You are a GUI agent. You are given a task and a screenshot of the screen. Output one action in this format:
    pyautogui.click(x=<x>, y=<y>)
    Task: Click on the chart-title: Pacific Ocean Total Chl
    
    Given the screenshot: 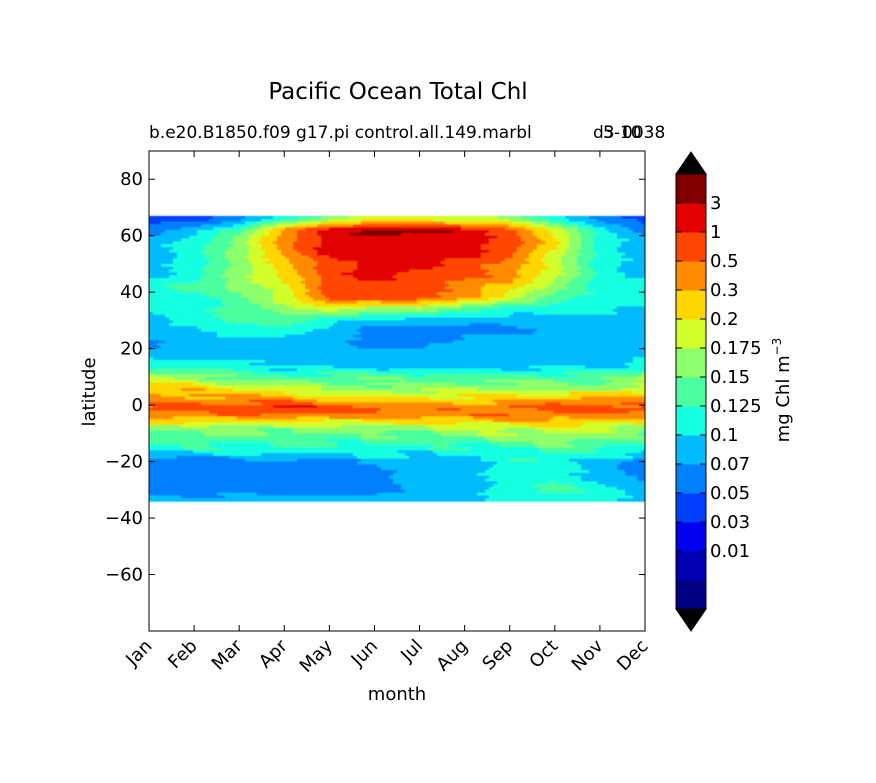 What is the action you would take?
    pyautogui.click(x=397, y=92)
    